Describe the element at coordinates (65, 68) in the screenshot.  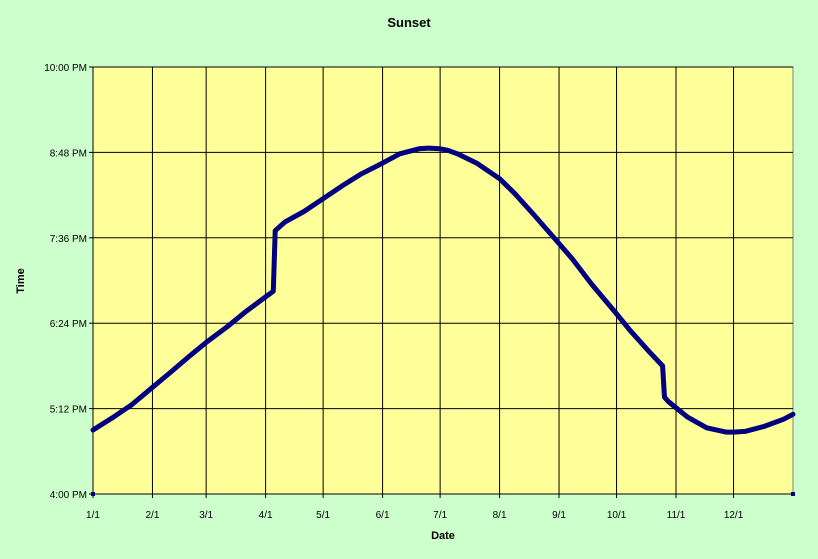
I see `y-tick-label: 10:00 PM` at that location.